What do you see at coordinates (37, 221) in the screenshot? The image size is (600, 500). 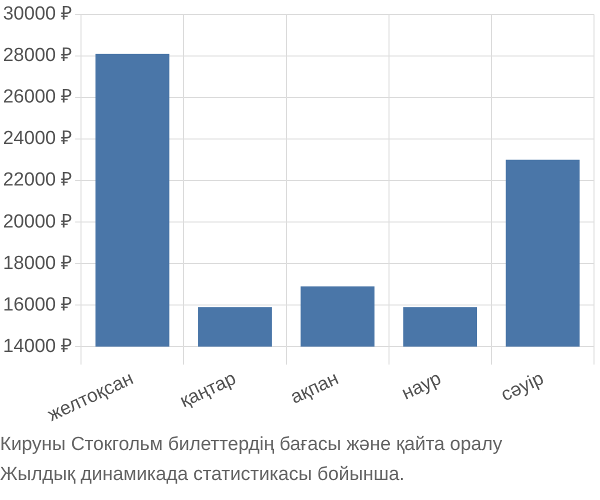 I see `y-tick-label: 20000 ₽` at bounding box center [37, 221].